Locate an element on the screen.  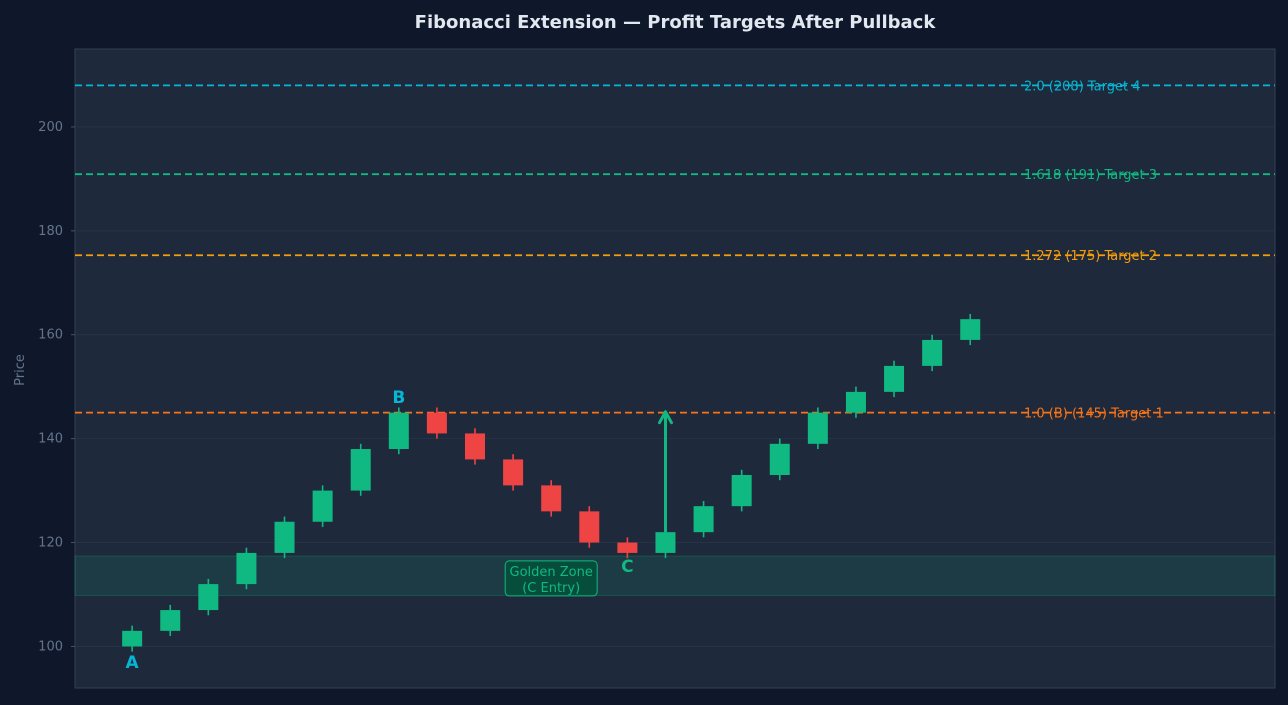
golden-zone-label-box is located at coordinates (551, 578).